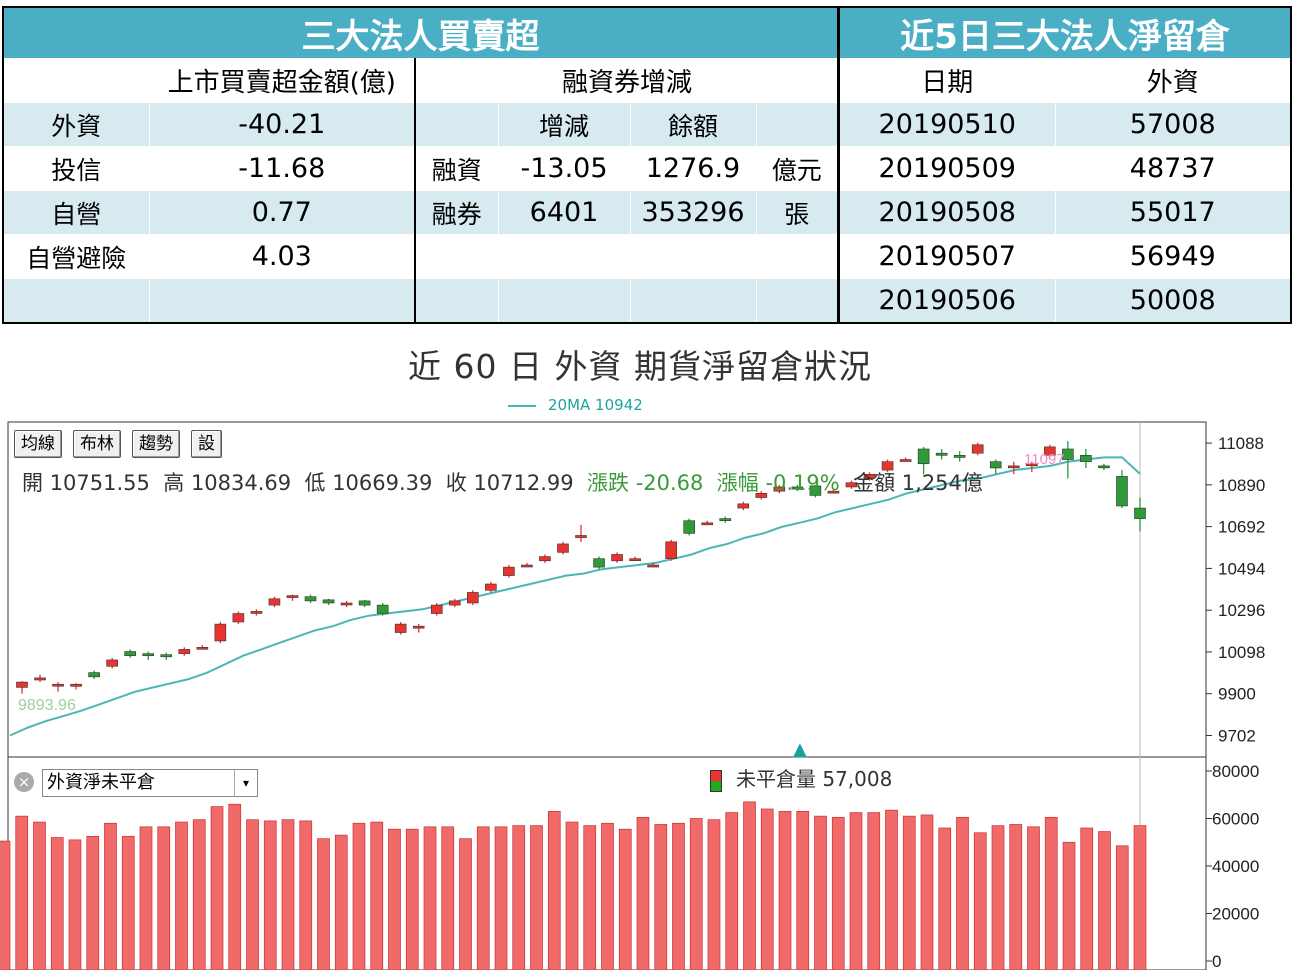 The image size is (1292, 970). Describe the element at coordinates (76, 256) in the screenshot. I see `row-label: 自營避險` at that location.